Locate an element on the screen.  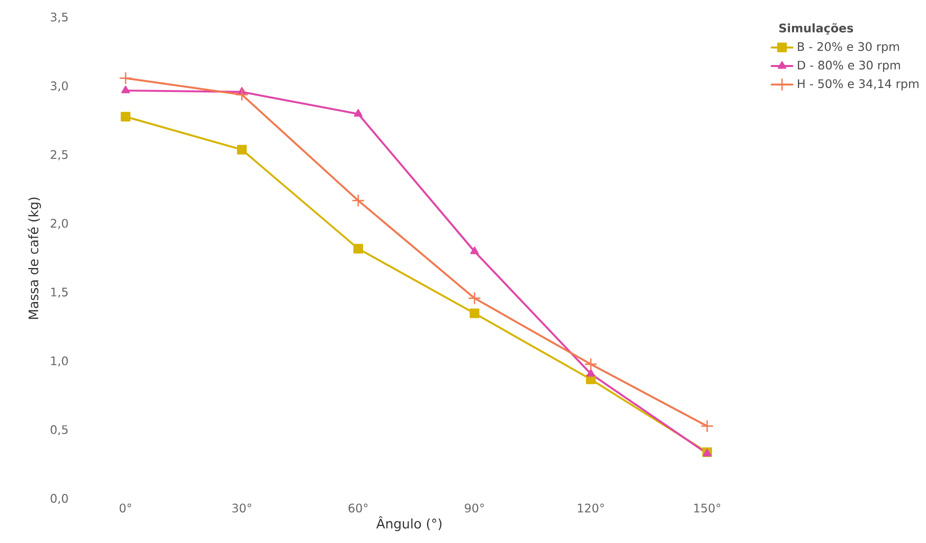
legend-title: Simulações is located at coordinates (816, 28).